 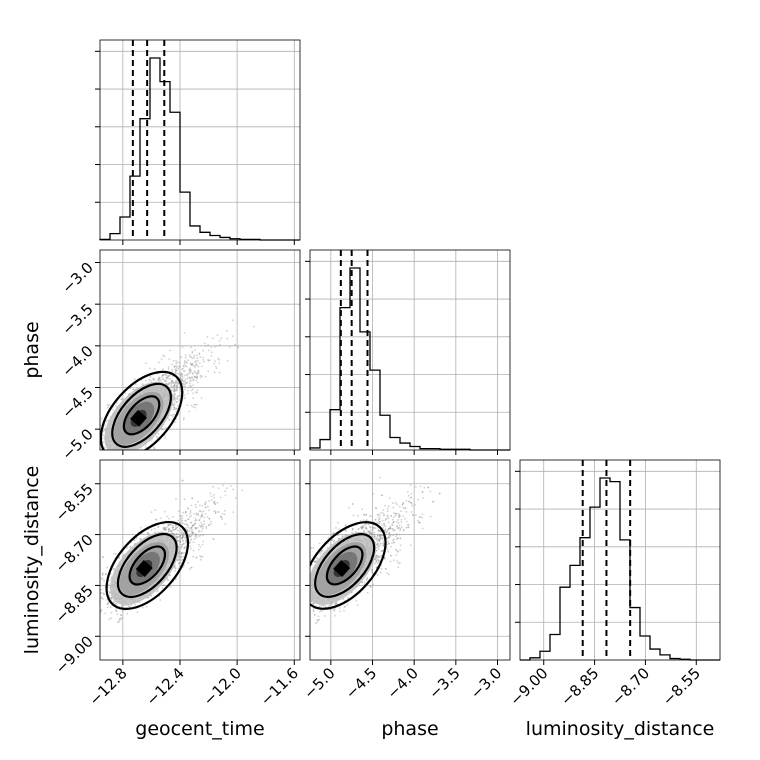 I want to click on frame-geocent_time-phase, so click(x=200, y=350).